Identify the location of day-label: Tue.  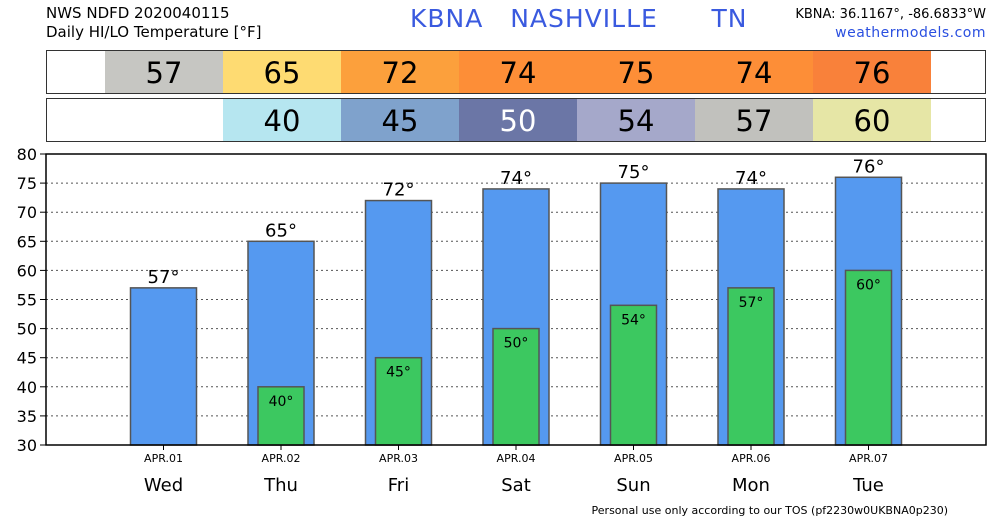
(868, 485).